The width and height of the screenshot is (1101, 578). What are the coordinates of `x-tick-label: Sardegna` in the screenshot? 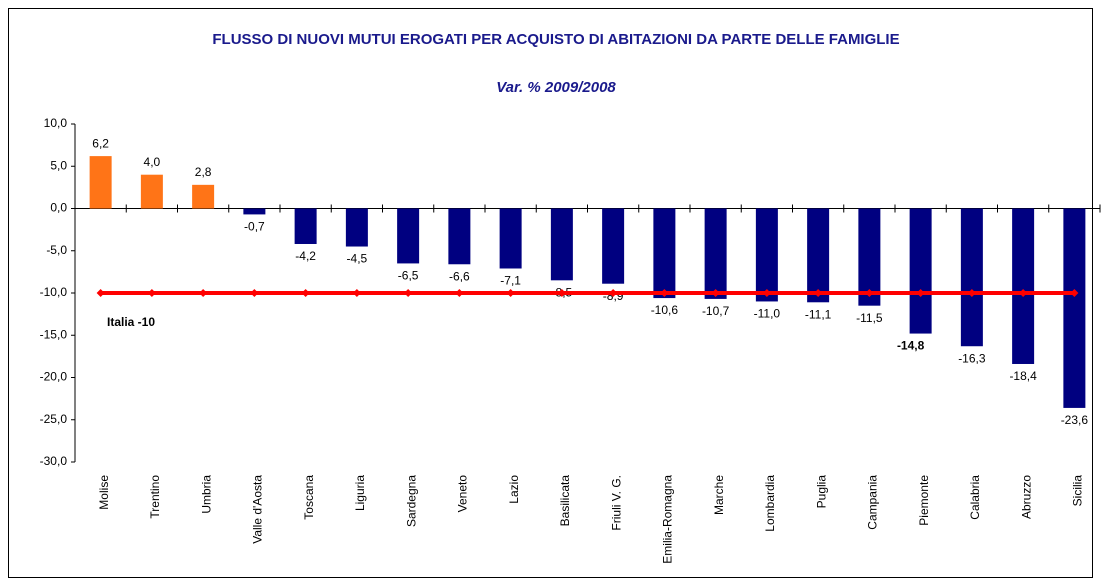 It's located at (411, 501).